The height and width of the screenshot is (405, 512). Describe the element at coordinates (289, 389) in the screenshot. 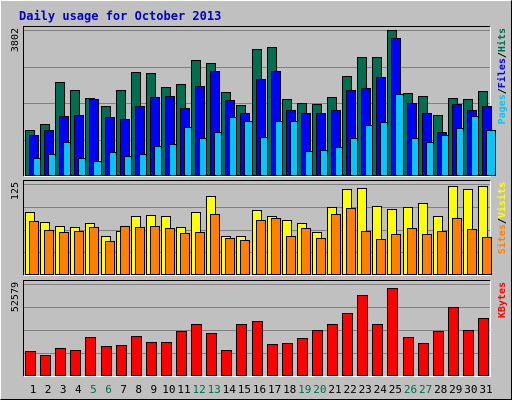

I see `x-tick-label-day-18: 18` at that location.